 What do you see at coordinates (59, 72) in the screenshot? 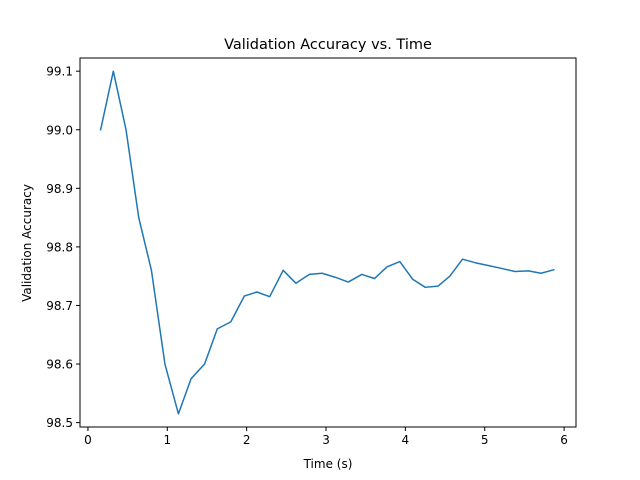
I see `y-tick-label: 99.1` at bounding box center [59, 72].